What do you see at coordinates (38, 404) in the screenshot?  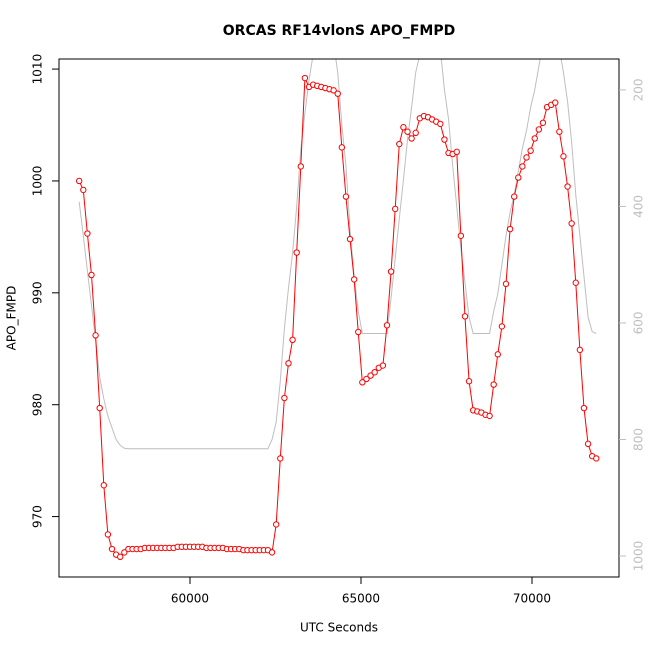 I see `y-tick-label: 980` at bounding box center [38, 404].